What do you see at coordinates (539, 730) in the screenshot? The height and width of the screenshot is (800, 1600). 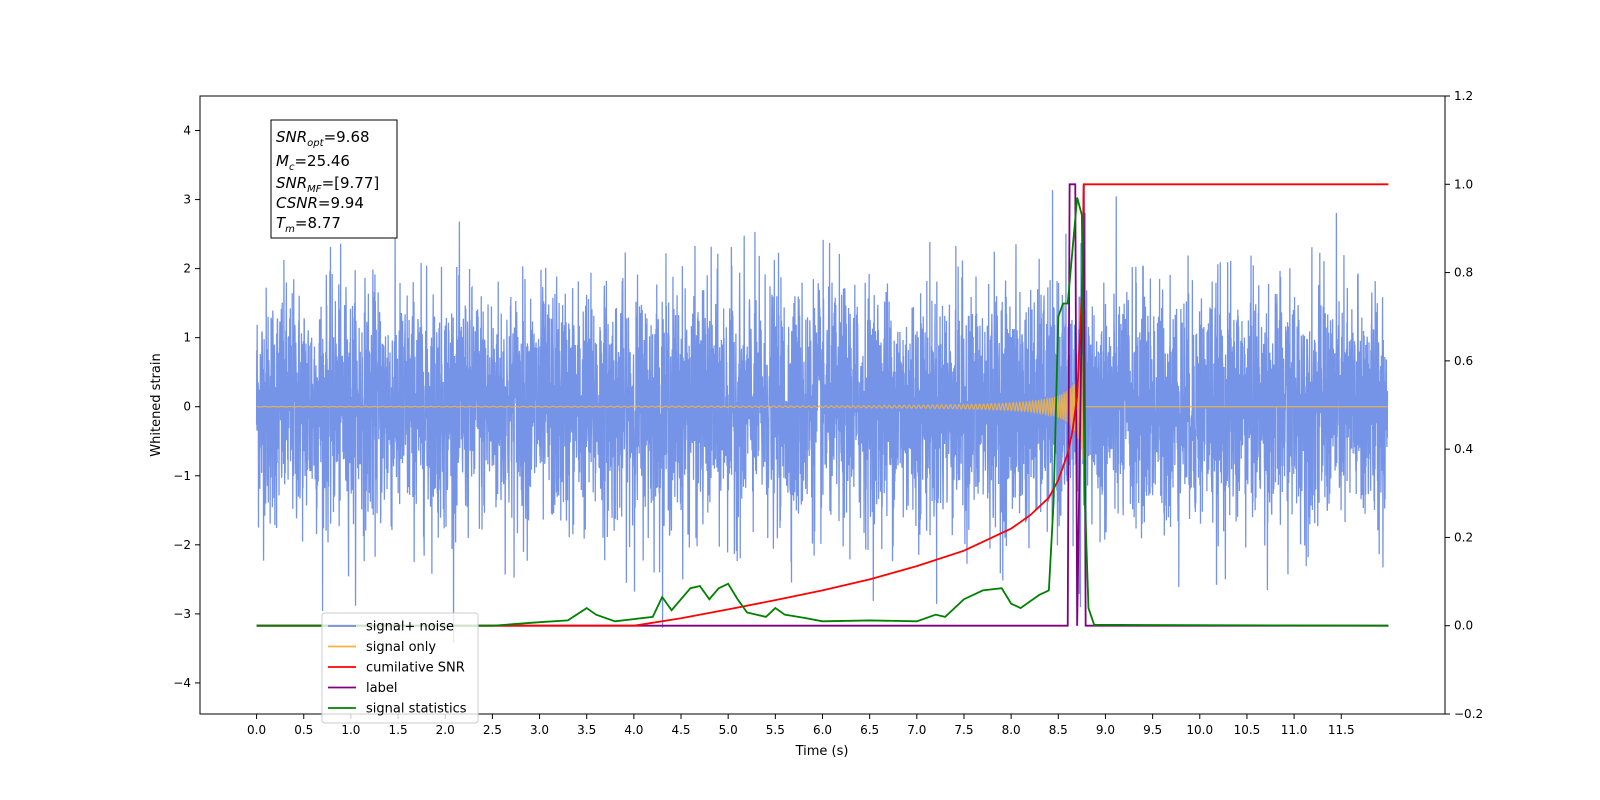 I see `x-tick-label: 3.0` at bounding box center [539, 730].